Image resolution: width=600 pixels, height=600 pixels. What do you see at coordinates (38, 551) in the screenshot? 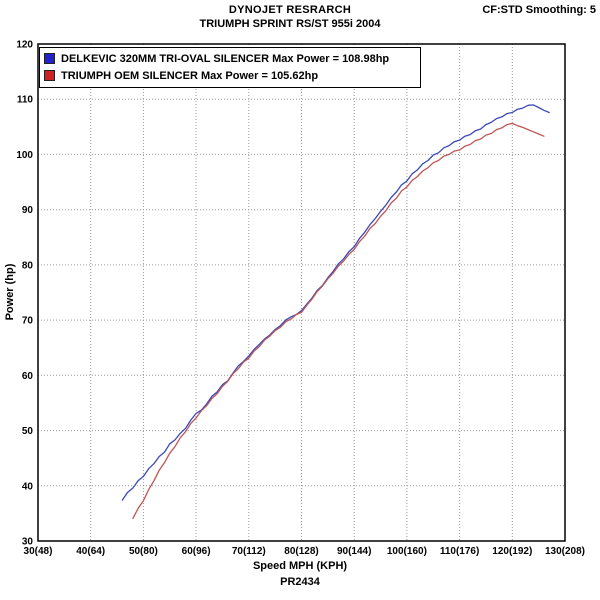
I see `x-tick-label: 30(48)` at bounding box center [38, 551].